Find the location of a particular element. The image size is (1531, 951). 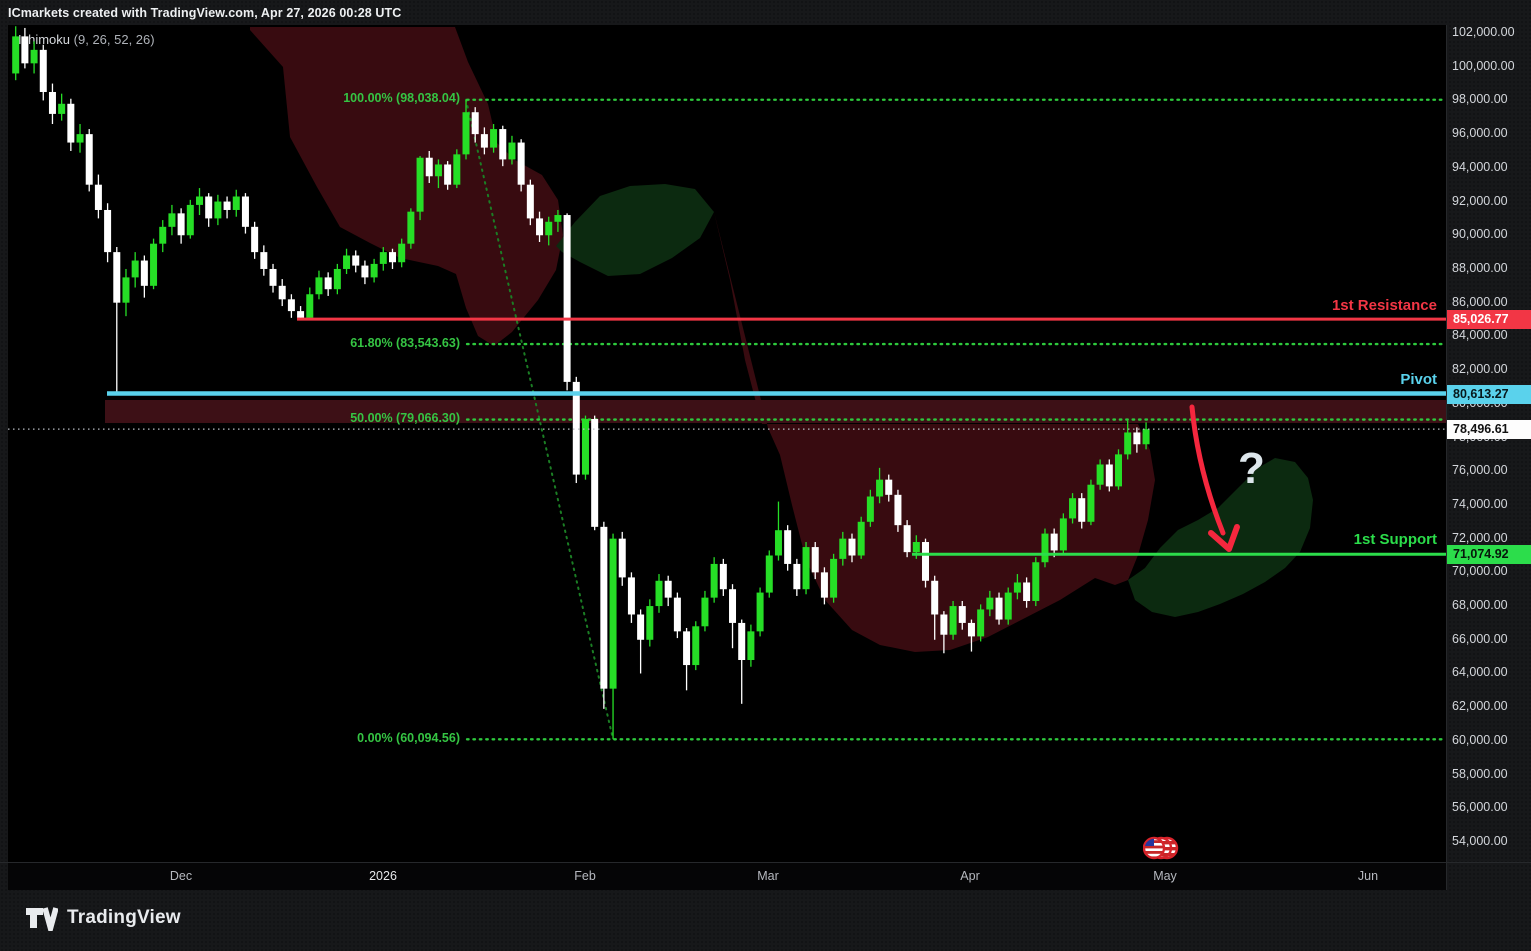

projection-arrow is located at coordinates (1207, 470).